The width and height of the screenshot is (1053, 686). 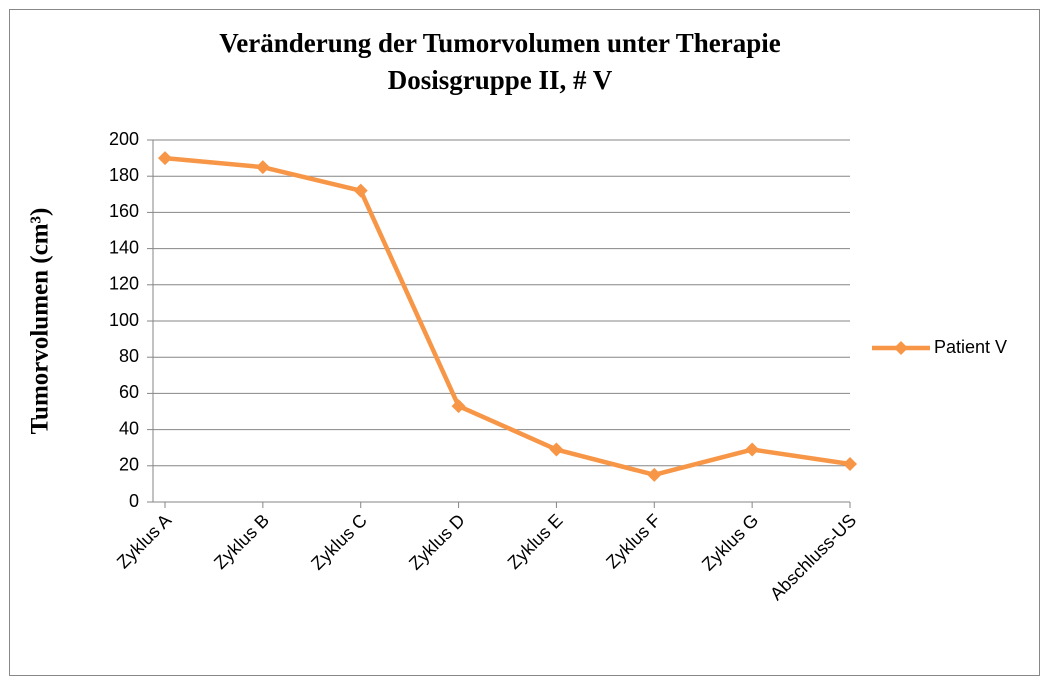 What do you see at coordinates (970, 347) in the screenshot?
I see `legend-label: Patient V` at bounding box center [970, 347].